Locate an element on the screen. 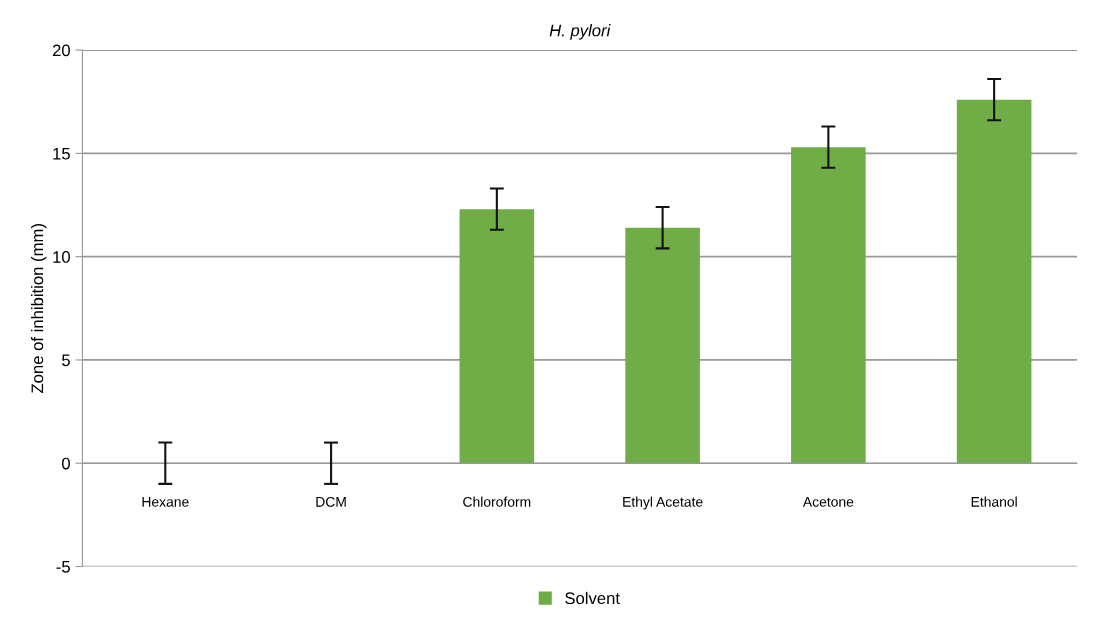  x-tick-label: Acetone is located at coordinates (828, 502).